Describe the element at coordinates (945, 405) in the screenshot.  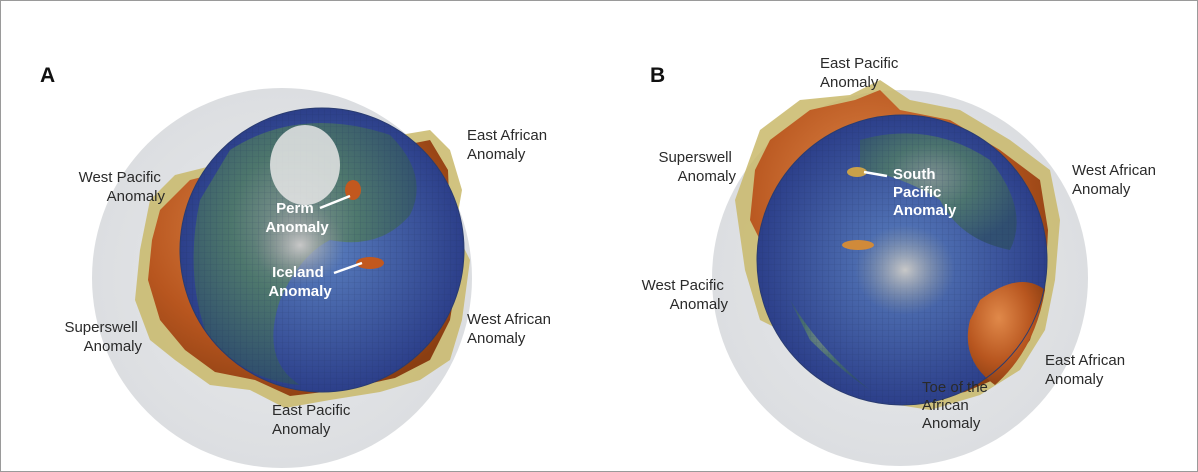
I see `annotation-line: African` at that location.